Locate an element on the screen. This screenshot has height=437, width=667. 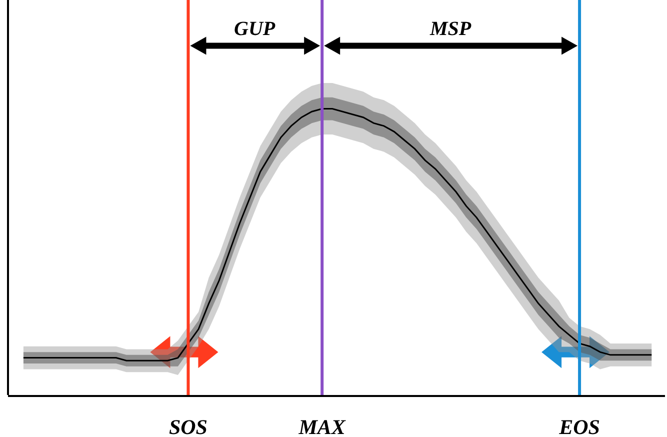
x-tick-label: MAX is located at coordinates (322, 426).